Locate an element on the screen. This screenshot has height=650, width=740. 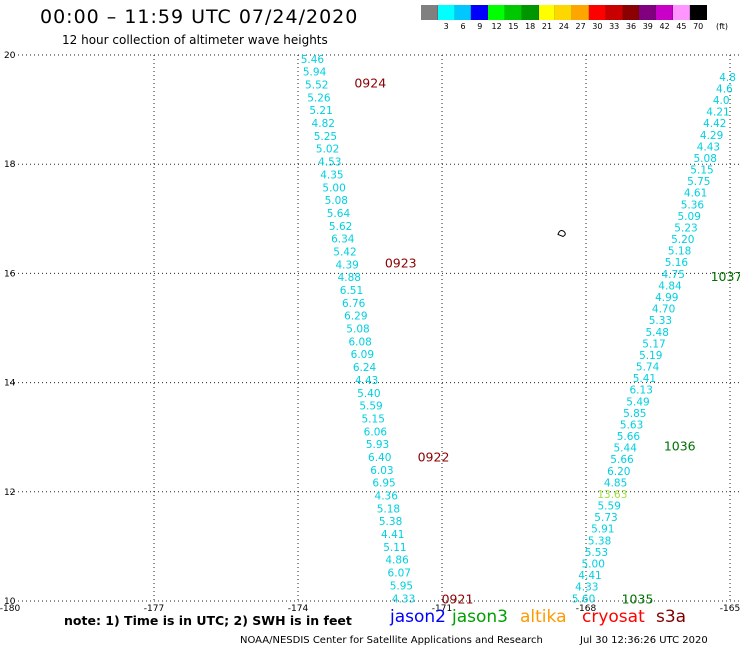
swh-value-label: 6.06 is located at coordinates (376, 432).